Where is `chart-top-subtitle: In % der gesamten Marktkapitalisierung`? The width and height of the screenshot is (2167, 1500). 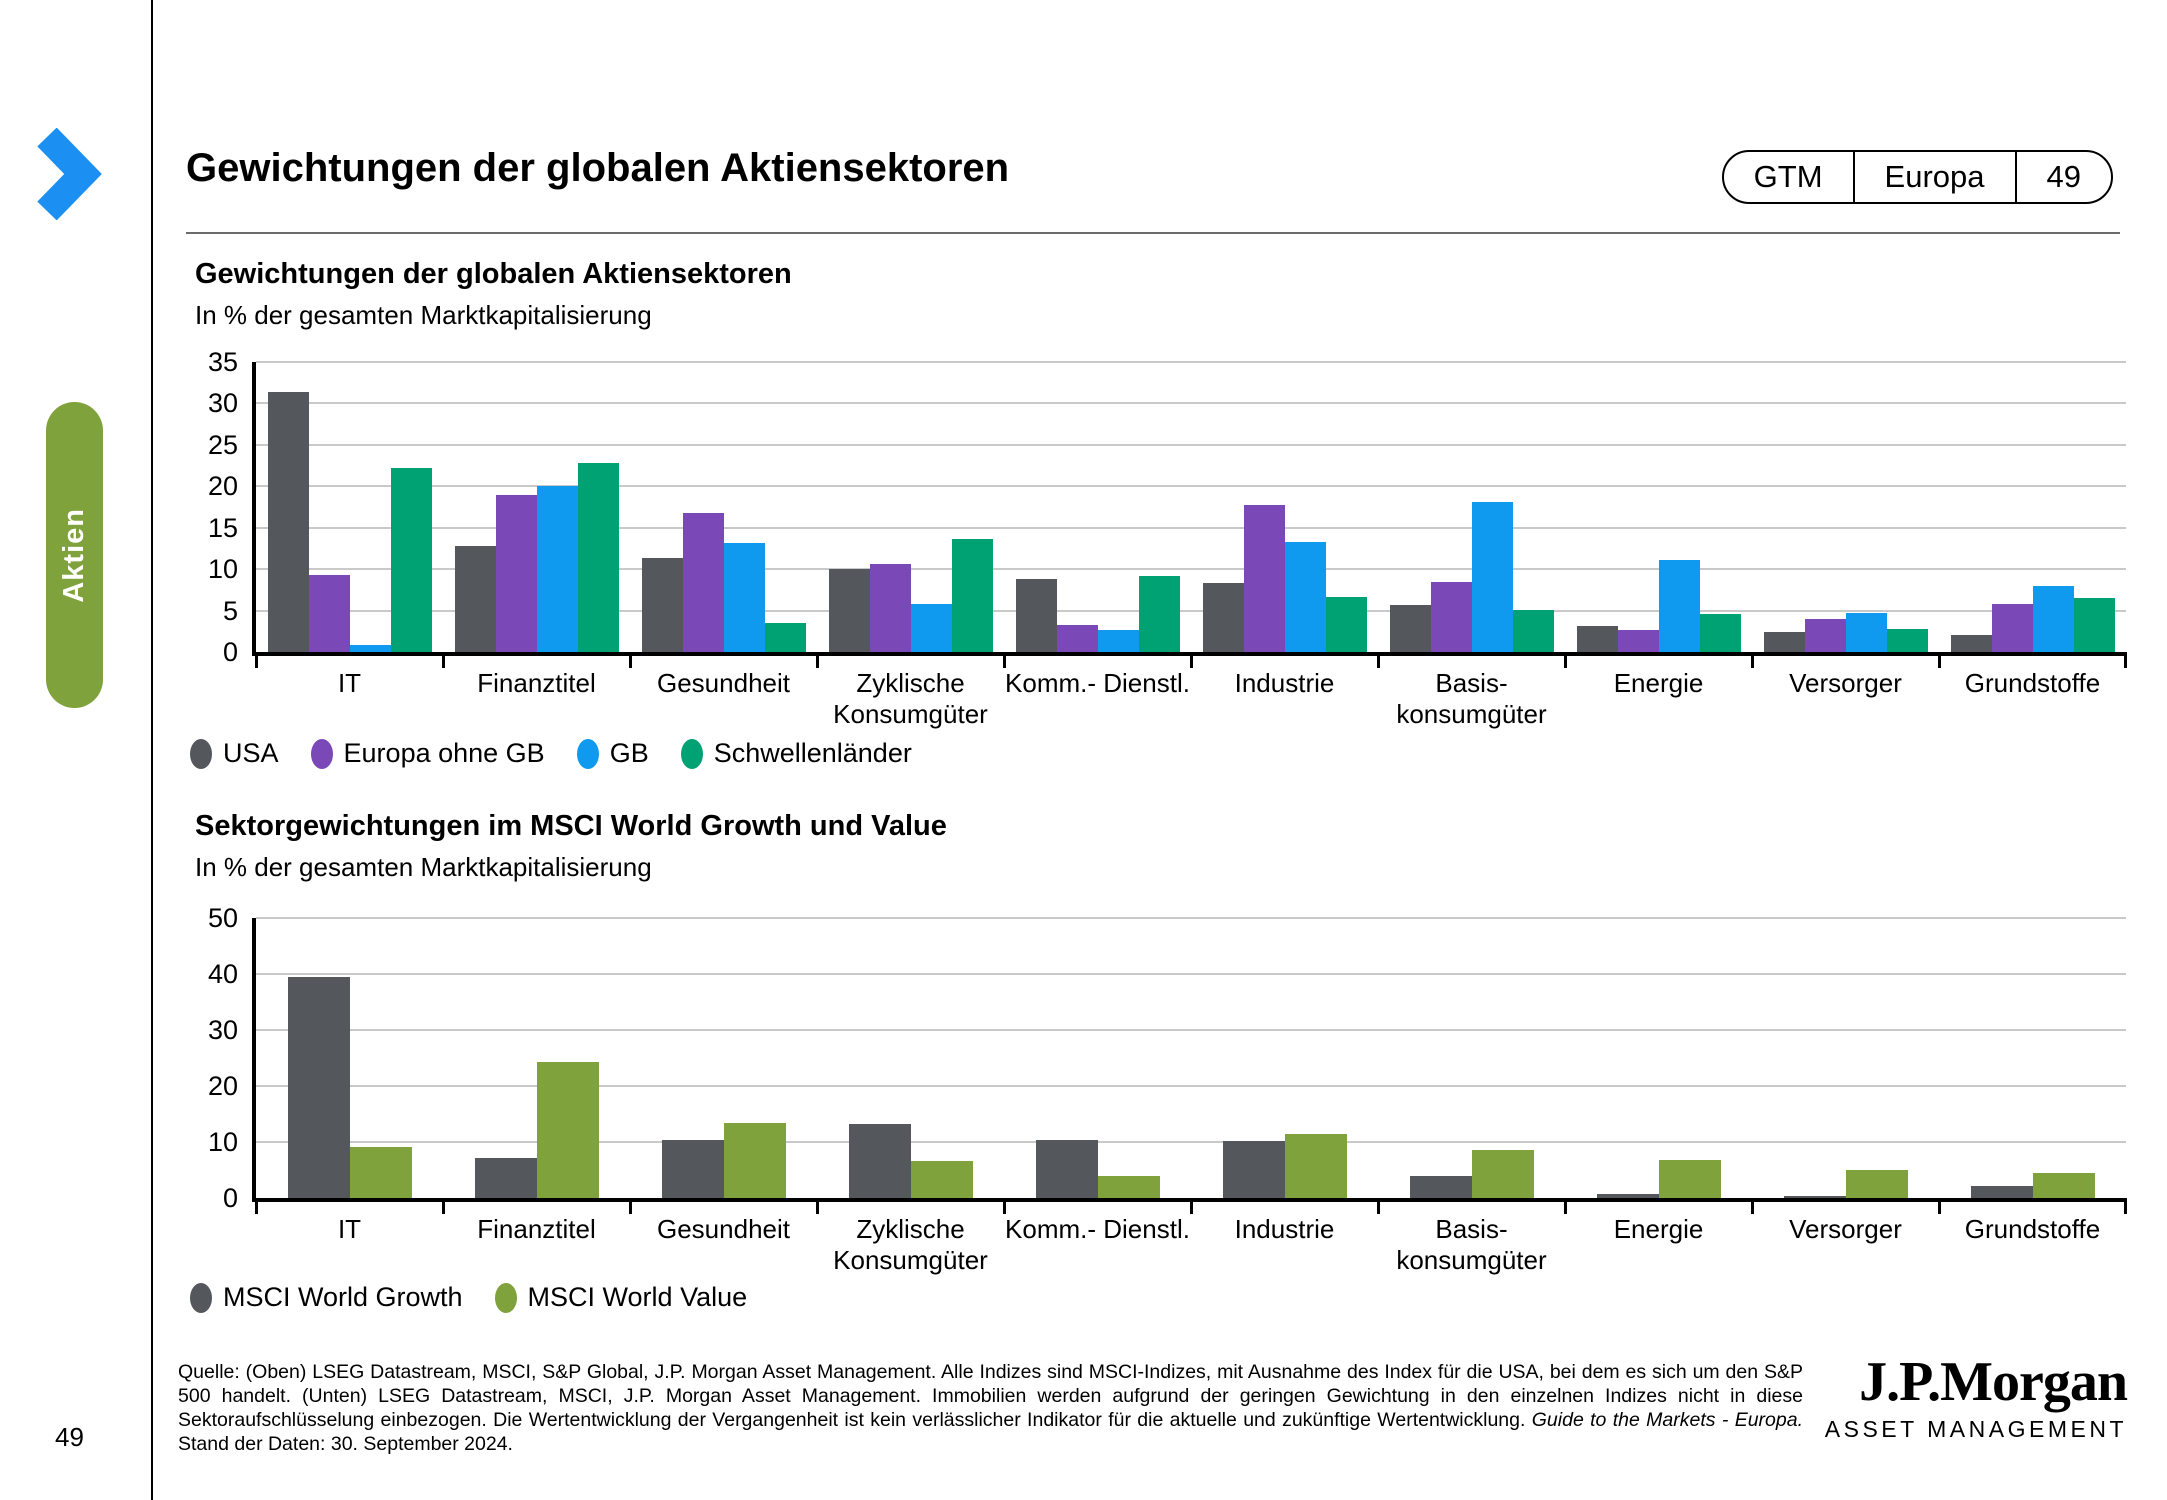 chart-top-subtitle: In % der gesamten Marktkapitalisierung is located at coordinates (423, 315).